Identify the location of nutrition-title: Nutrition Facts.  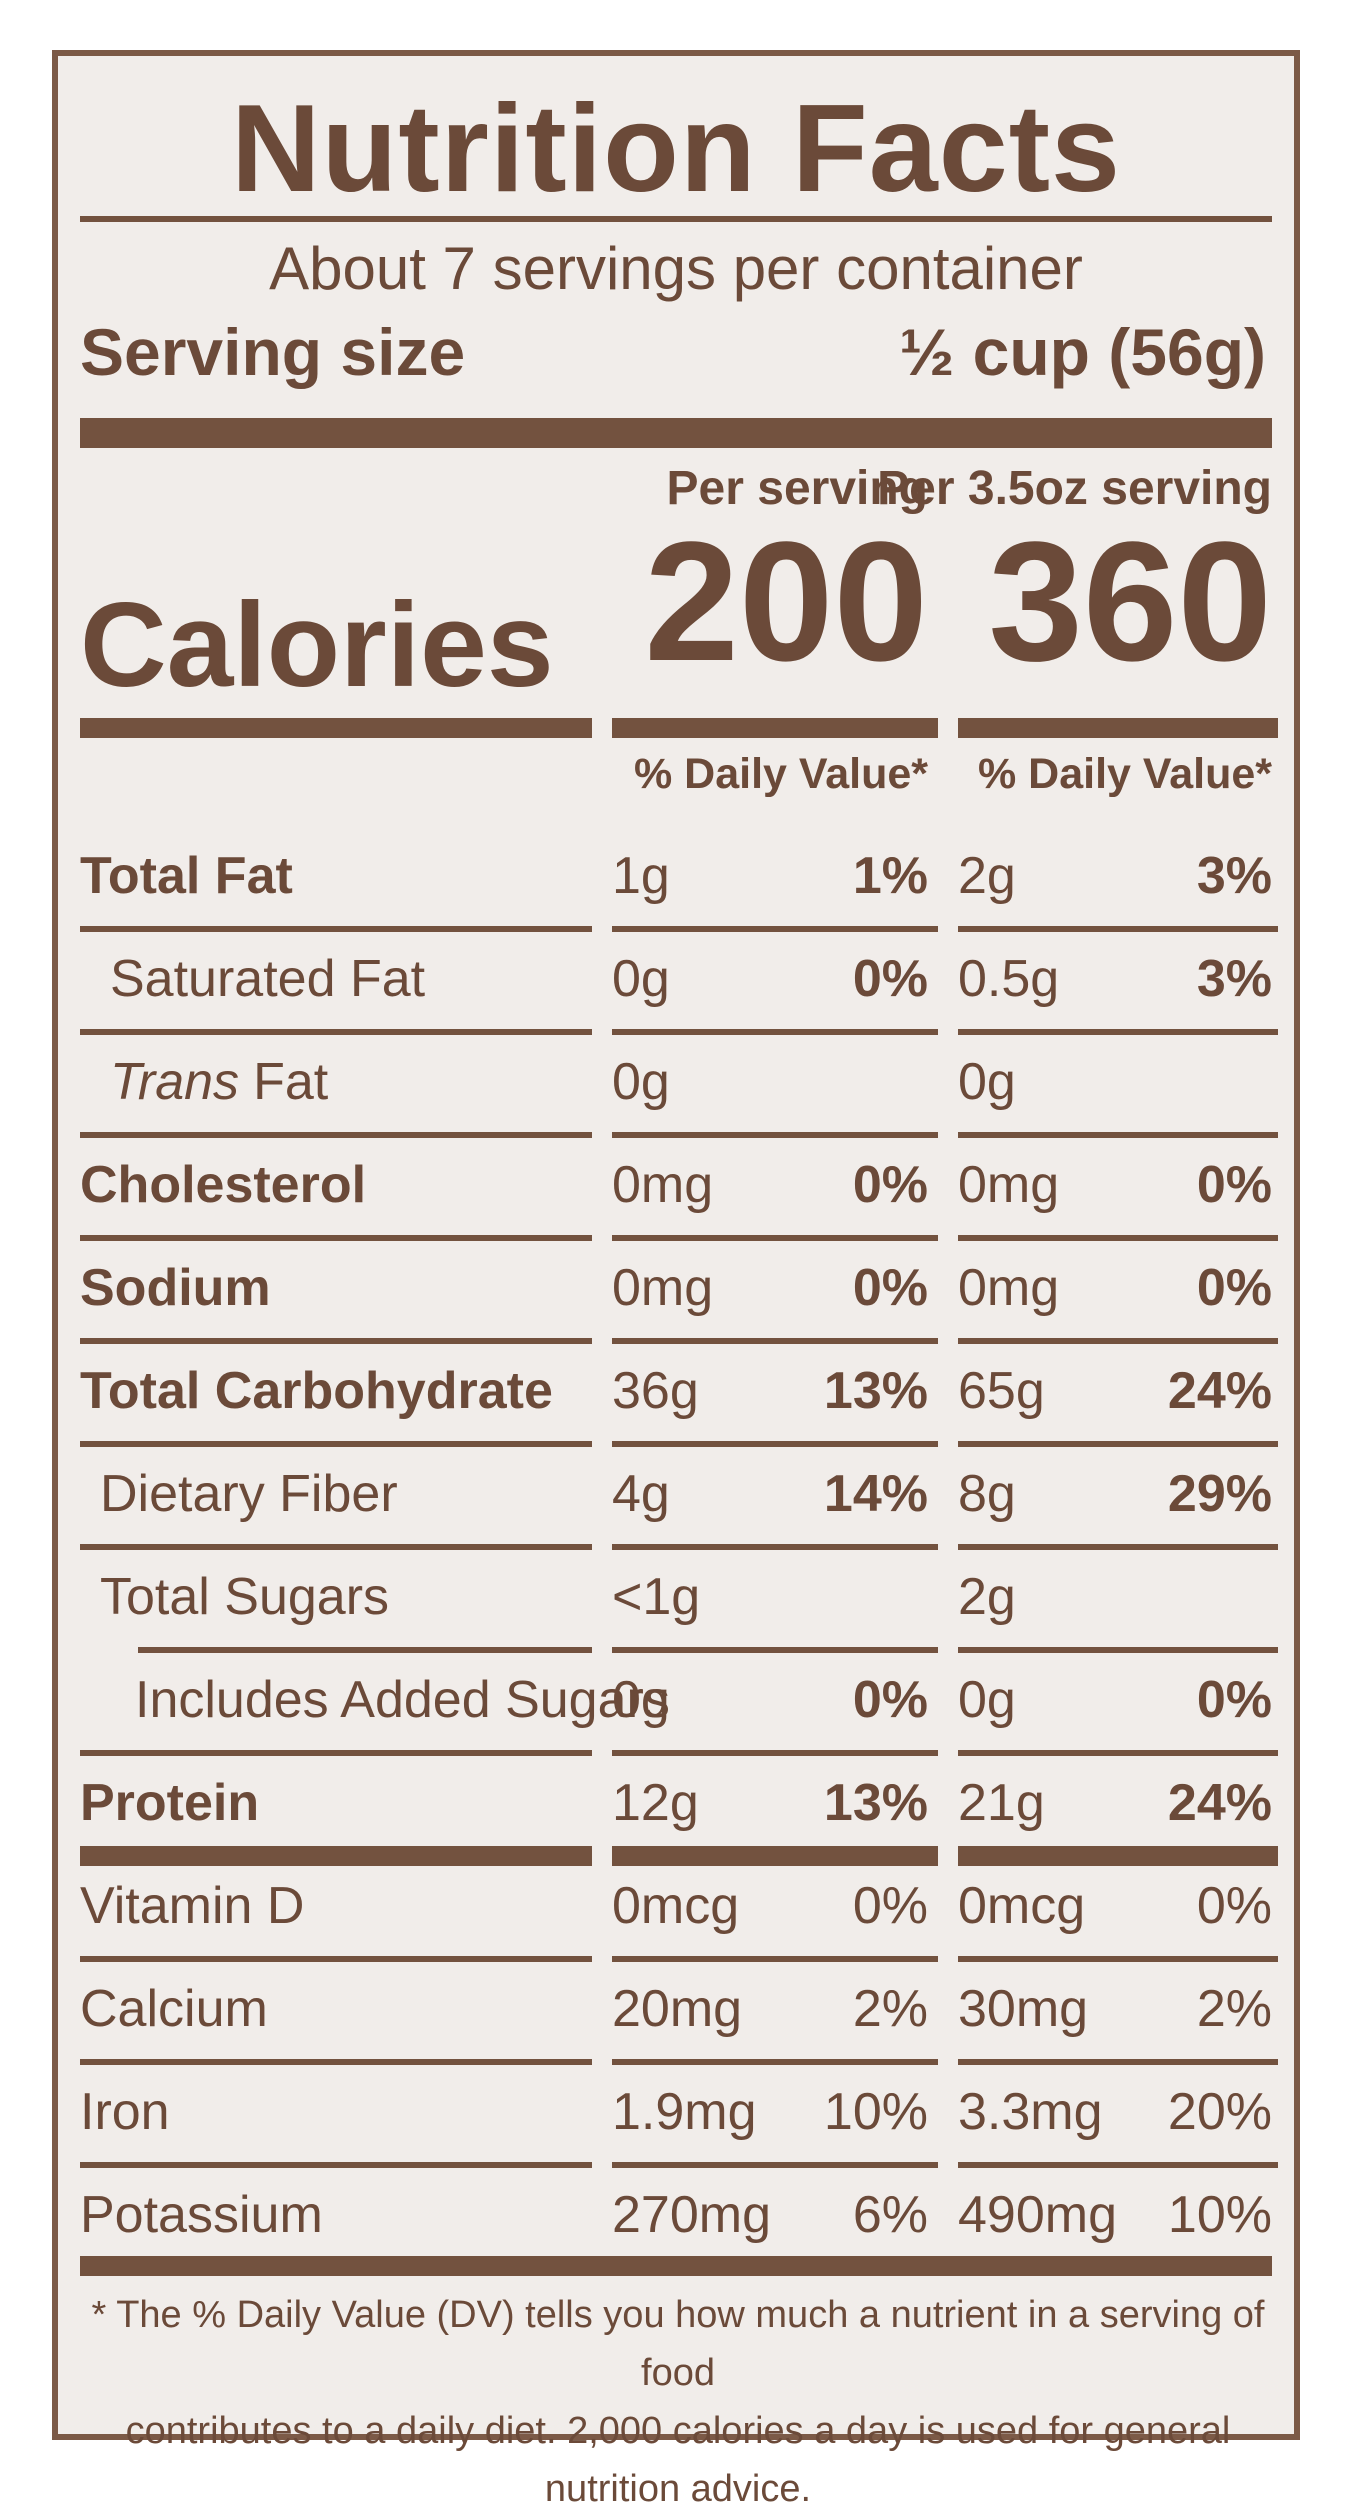
(676, 149).